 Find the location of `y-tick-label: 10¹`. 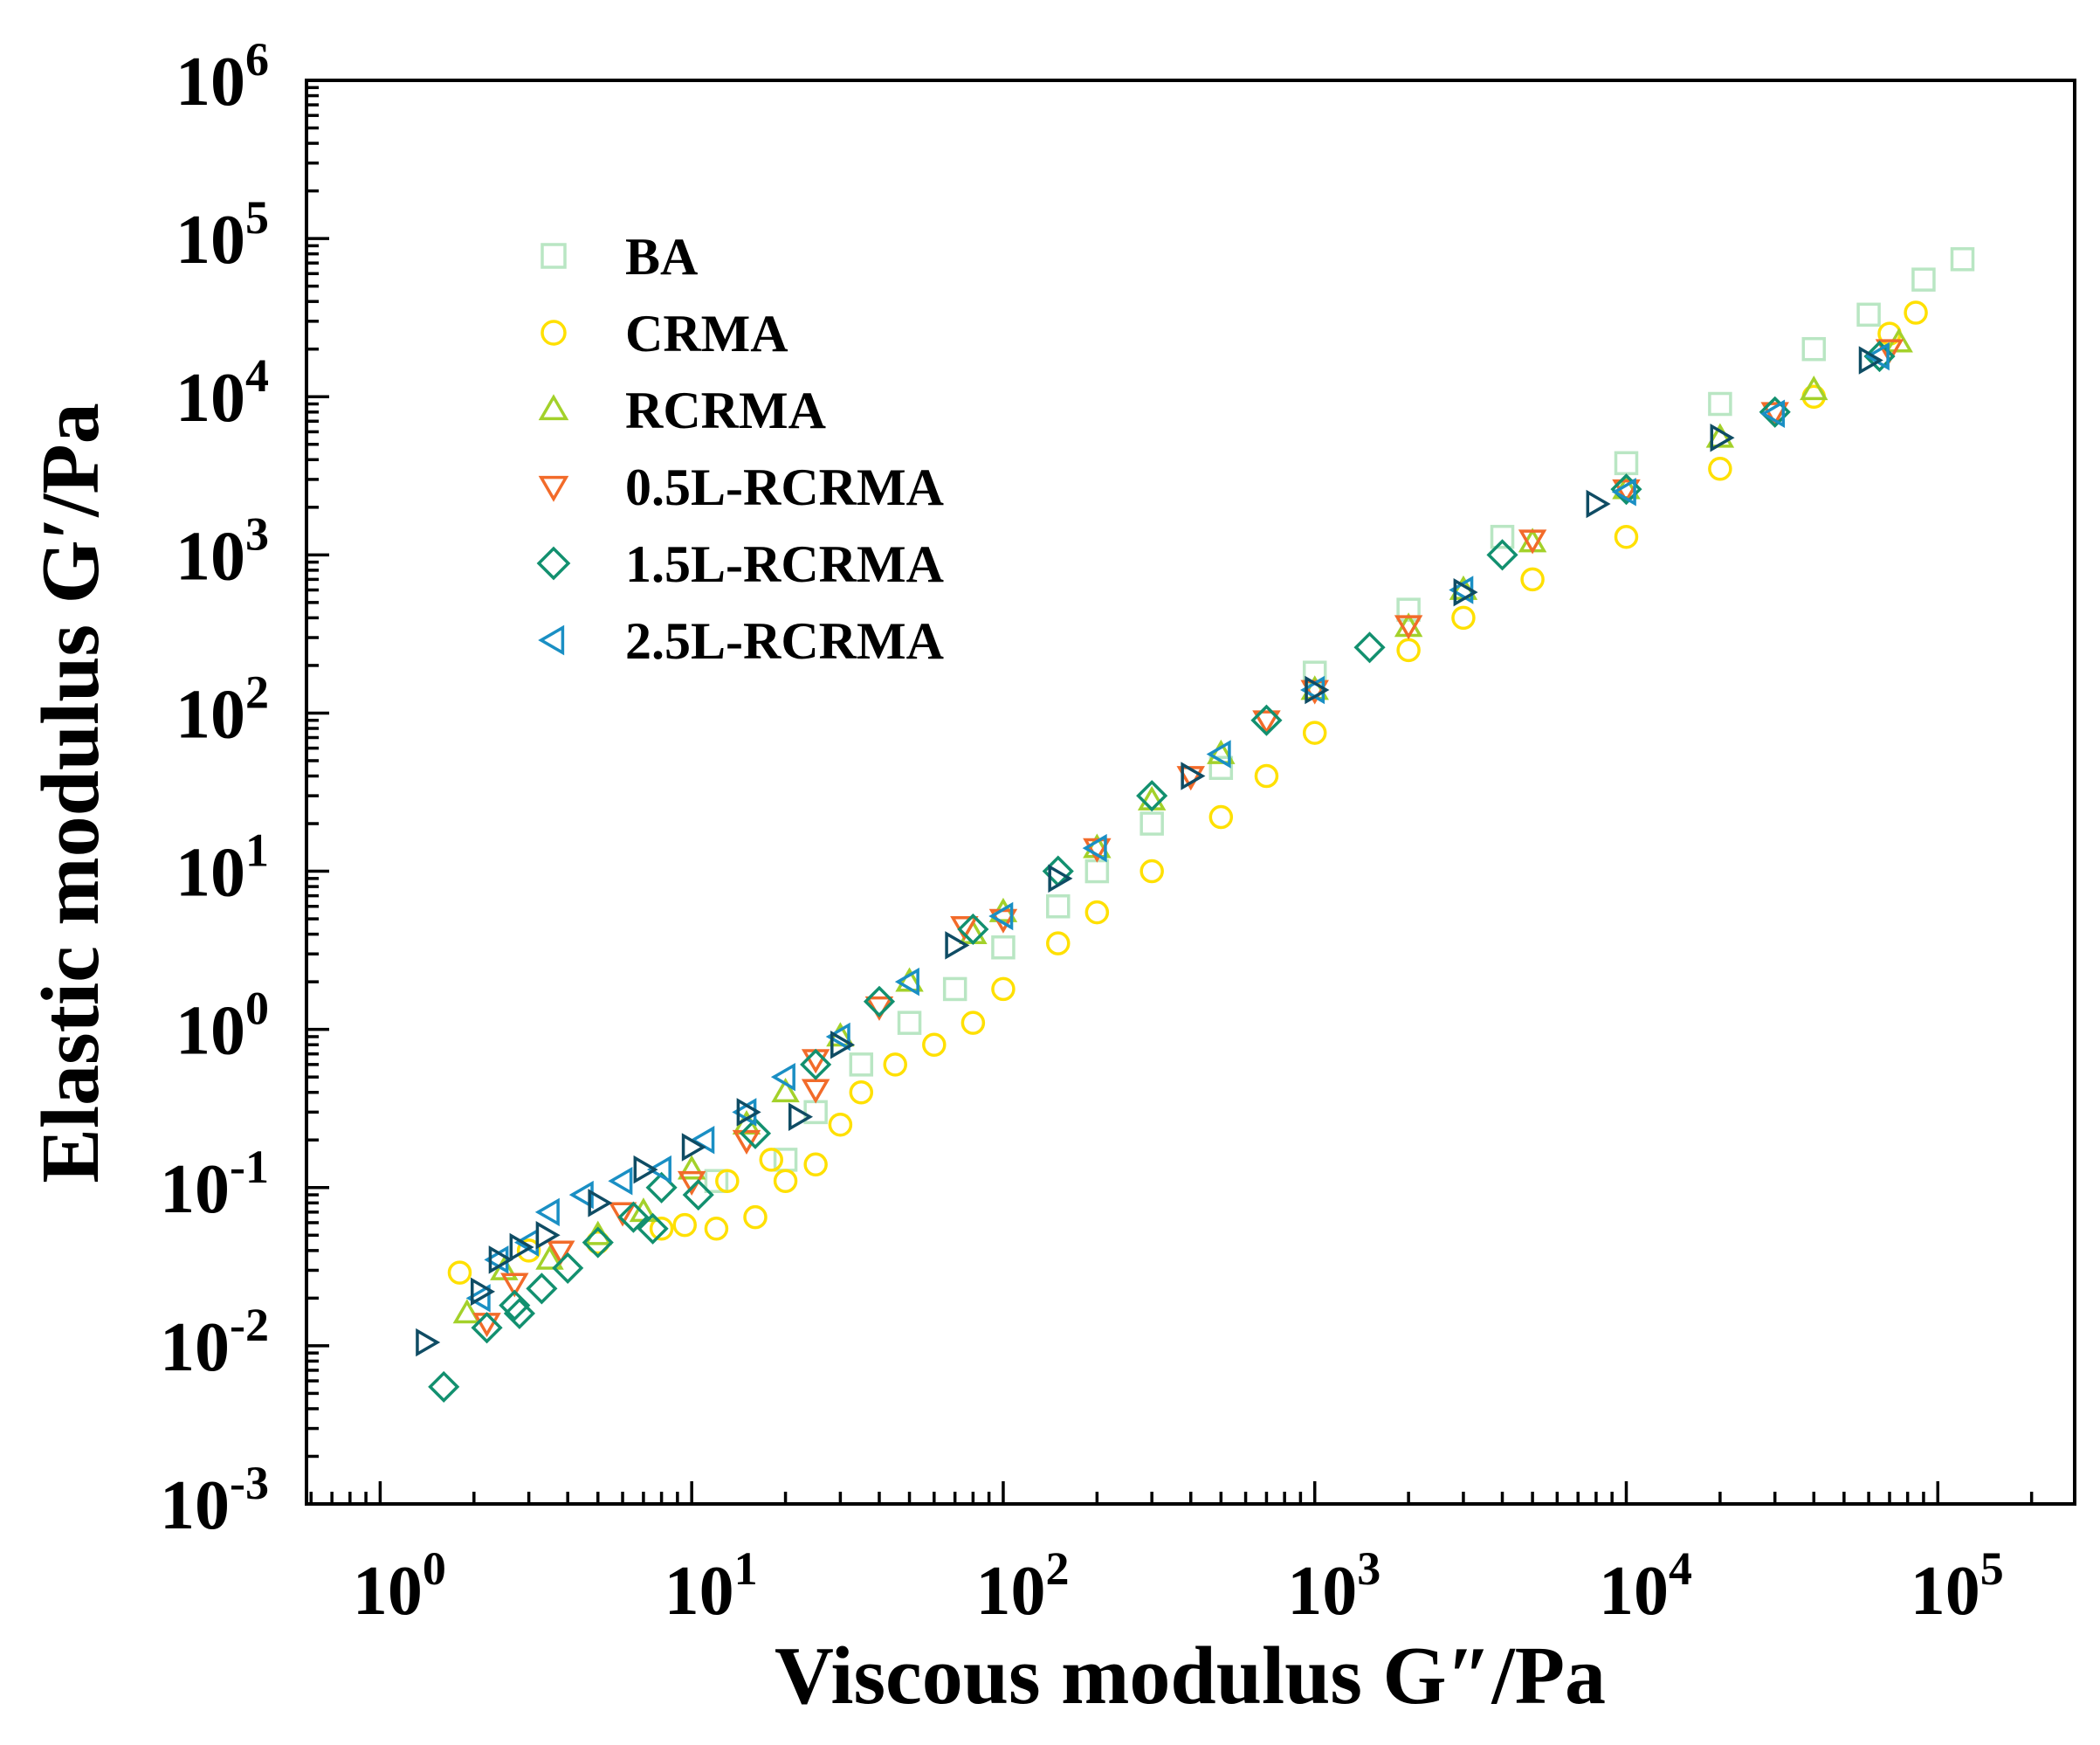

y-tick-label: 10¹ is located at coordinates (222, 868).